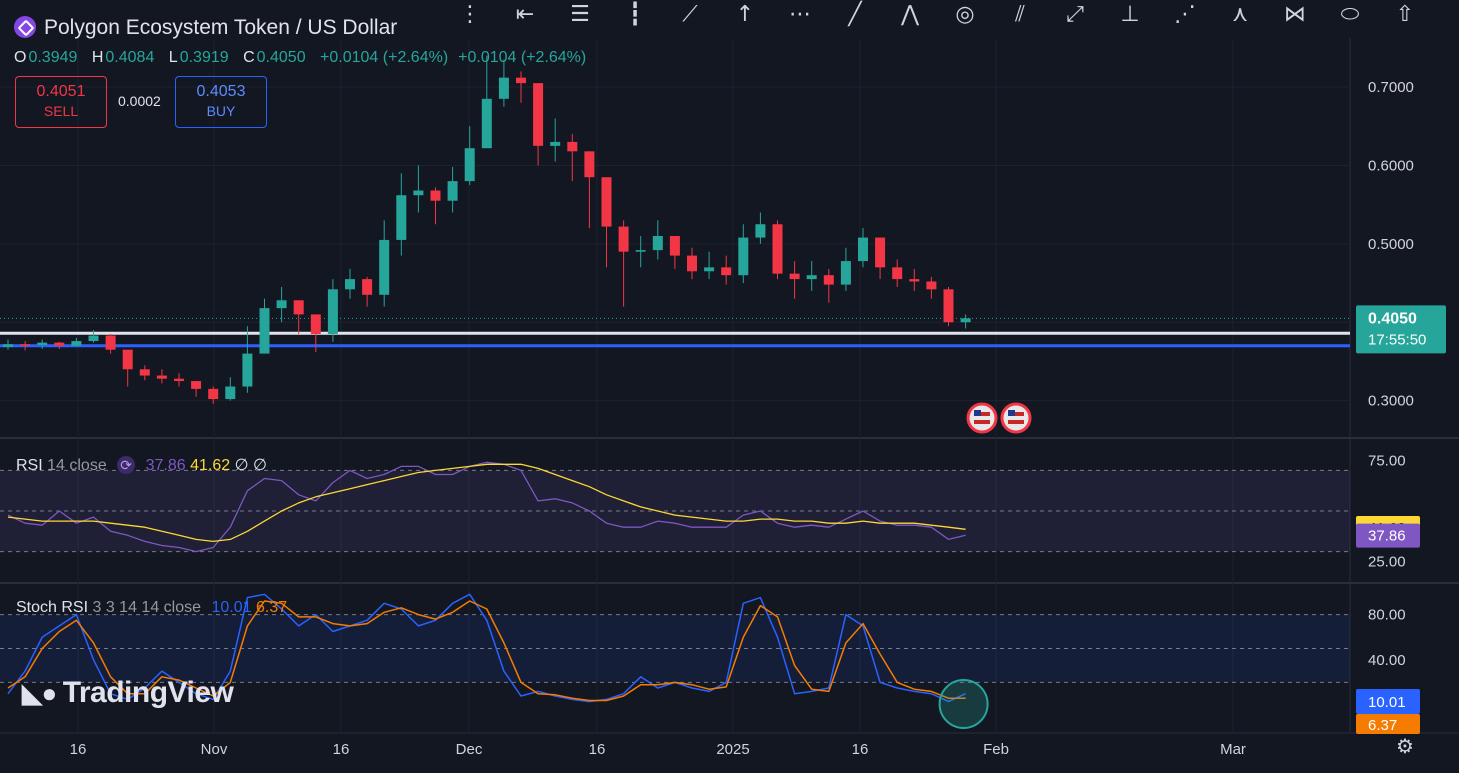  What do you see at coordinates (1391, 87) in the screenshot?
I see `price-tick-label: 0.7000` at bounding box center [1391, 87].